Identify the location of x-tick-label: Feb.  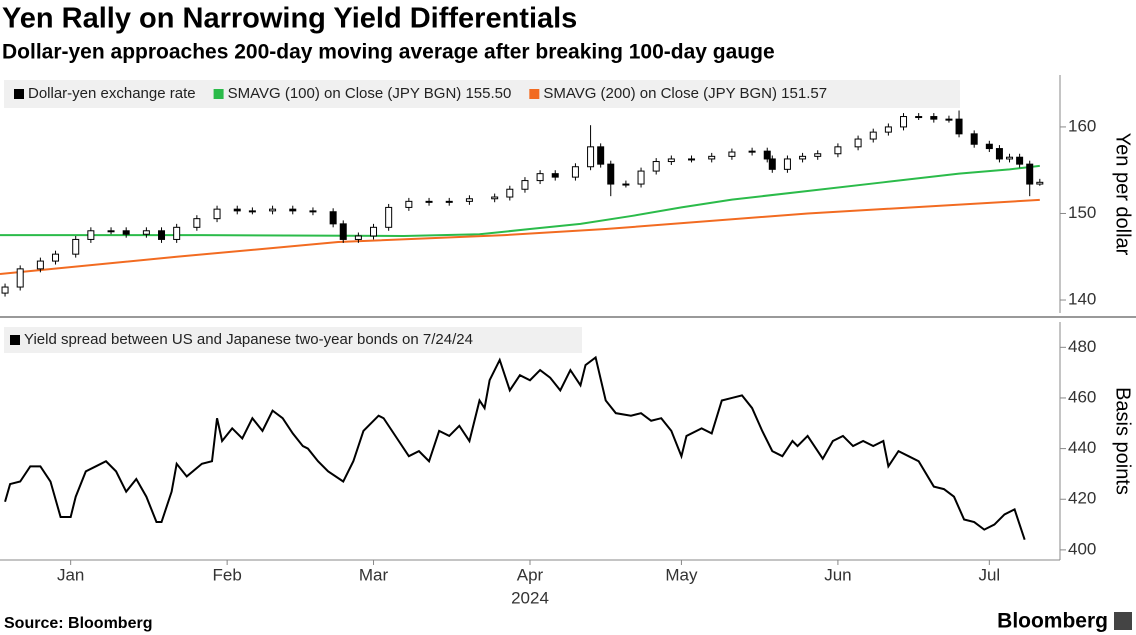
(226, 574).